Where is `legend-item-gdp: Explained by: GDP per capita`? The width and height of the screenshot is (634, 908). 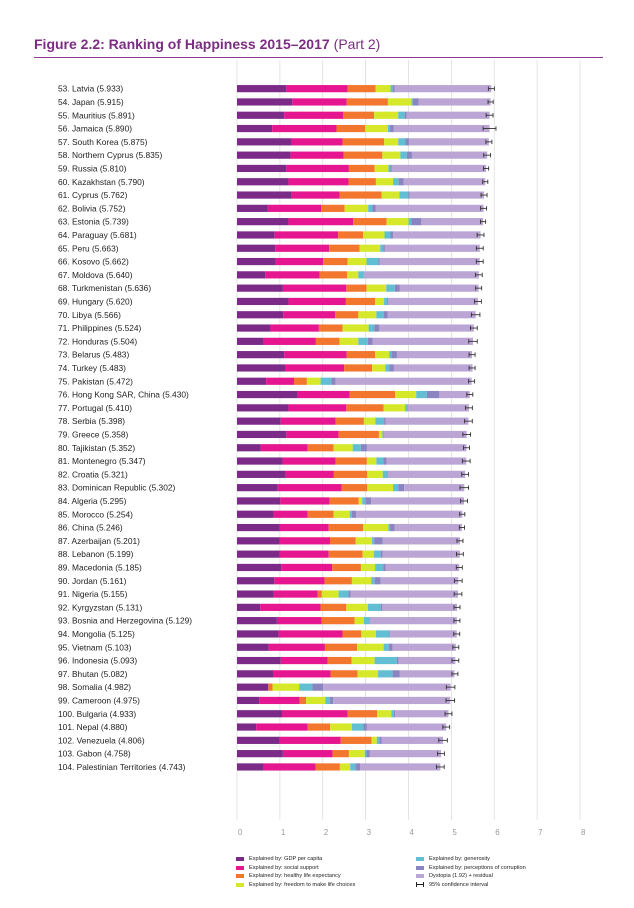 legend-item-gdp: Explained by: GDP per capita is located at coordinates (279, 859).